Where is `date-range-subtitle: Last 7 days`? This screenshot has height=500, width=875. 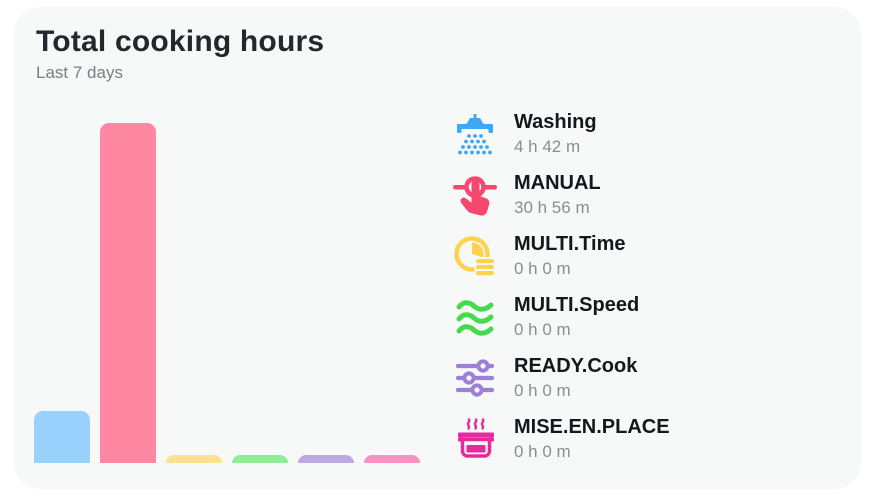
date-range-subtitle: Last 7 days is located at coordinates (79, 72).